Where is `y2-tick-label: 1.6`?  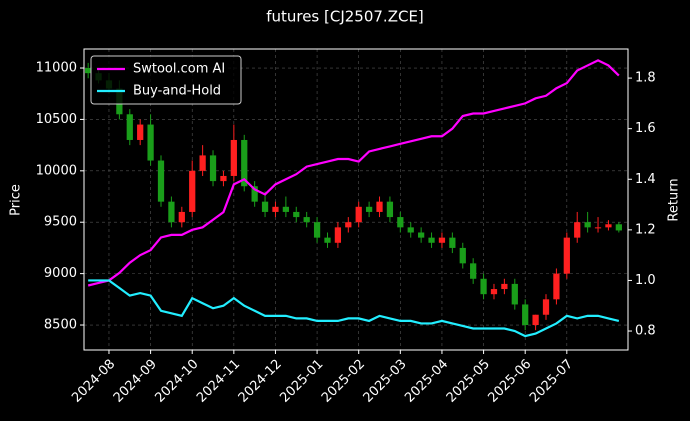
y2-tick-label: 1.6 is located at coordinates (645, 128).